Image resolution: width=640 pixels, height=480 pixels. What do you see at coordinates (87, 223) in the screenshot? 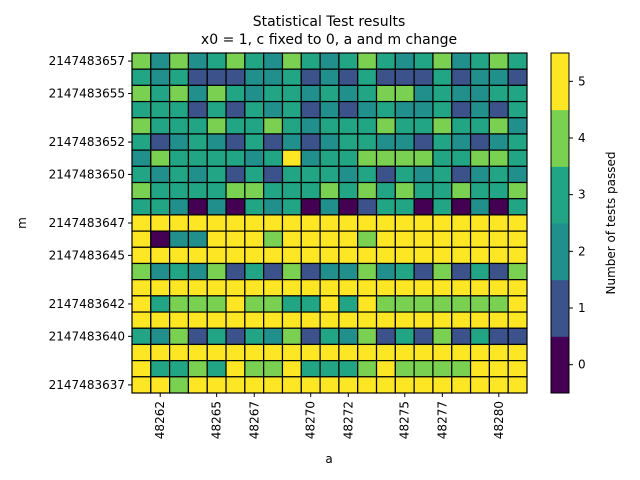
I see `y-tick-label: 2147483647` at bounding box center [87, 223].